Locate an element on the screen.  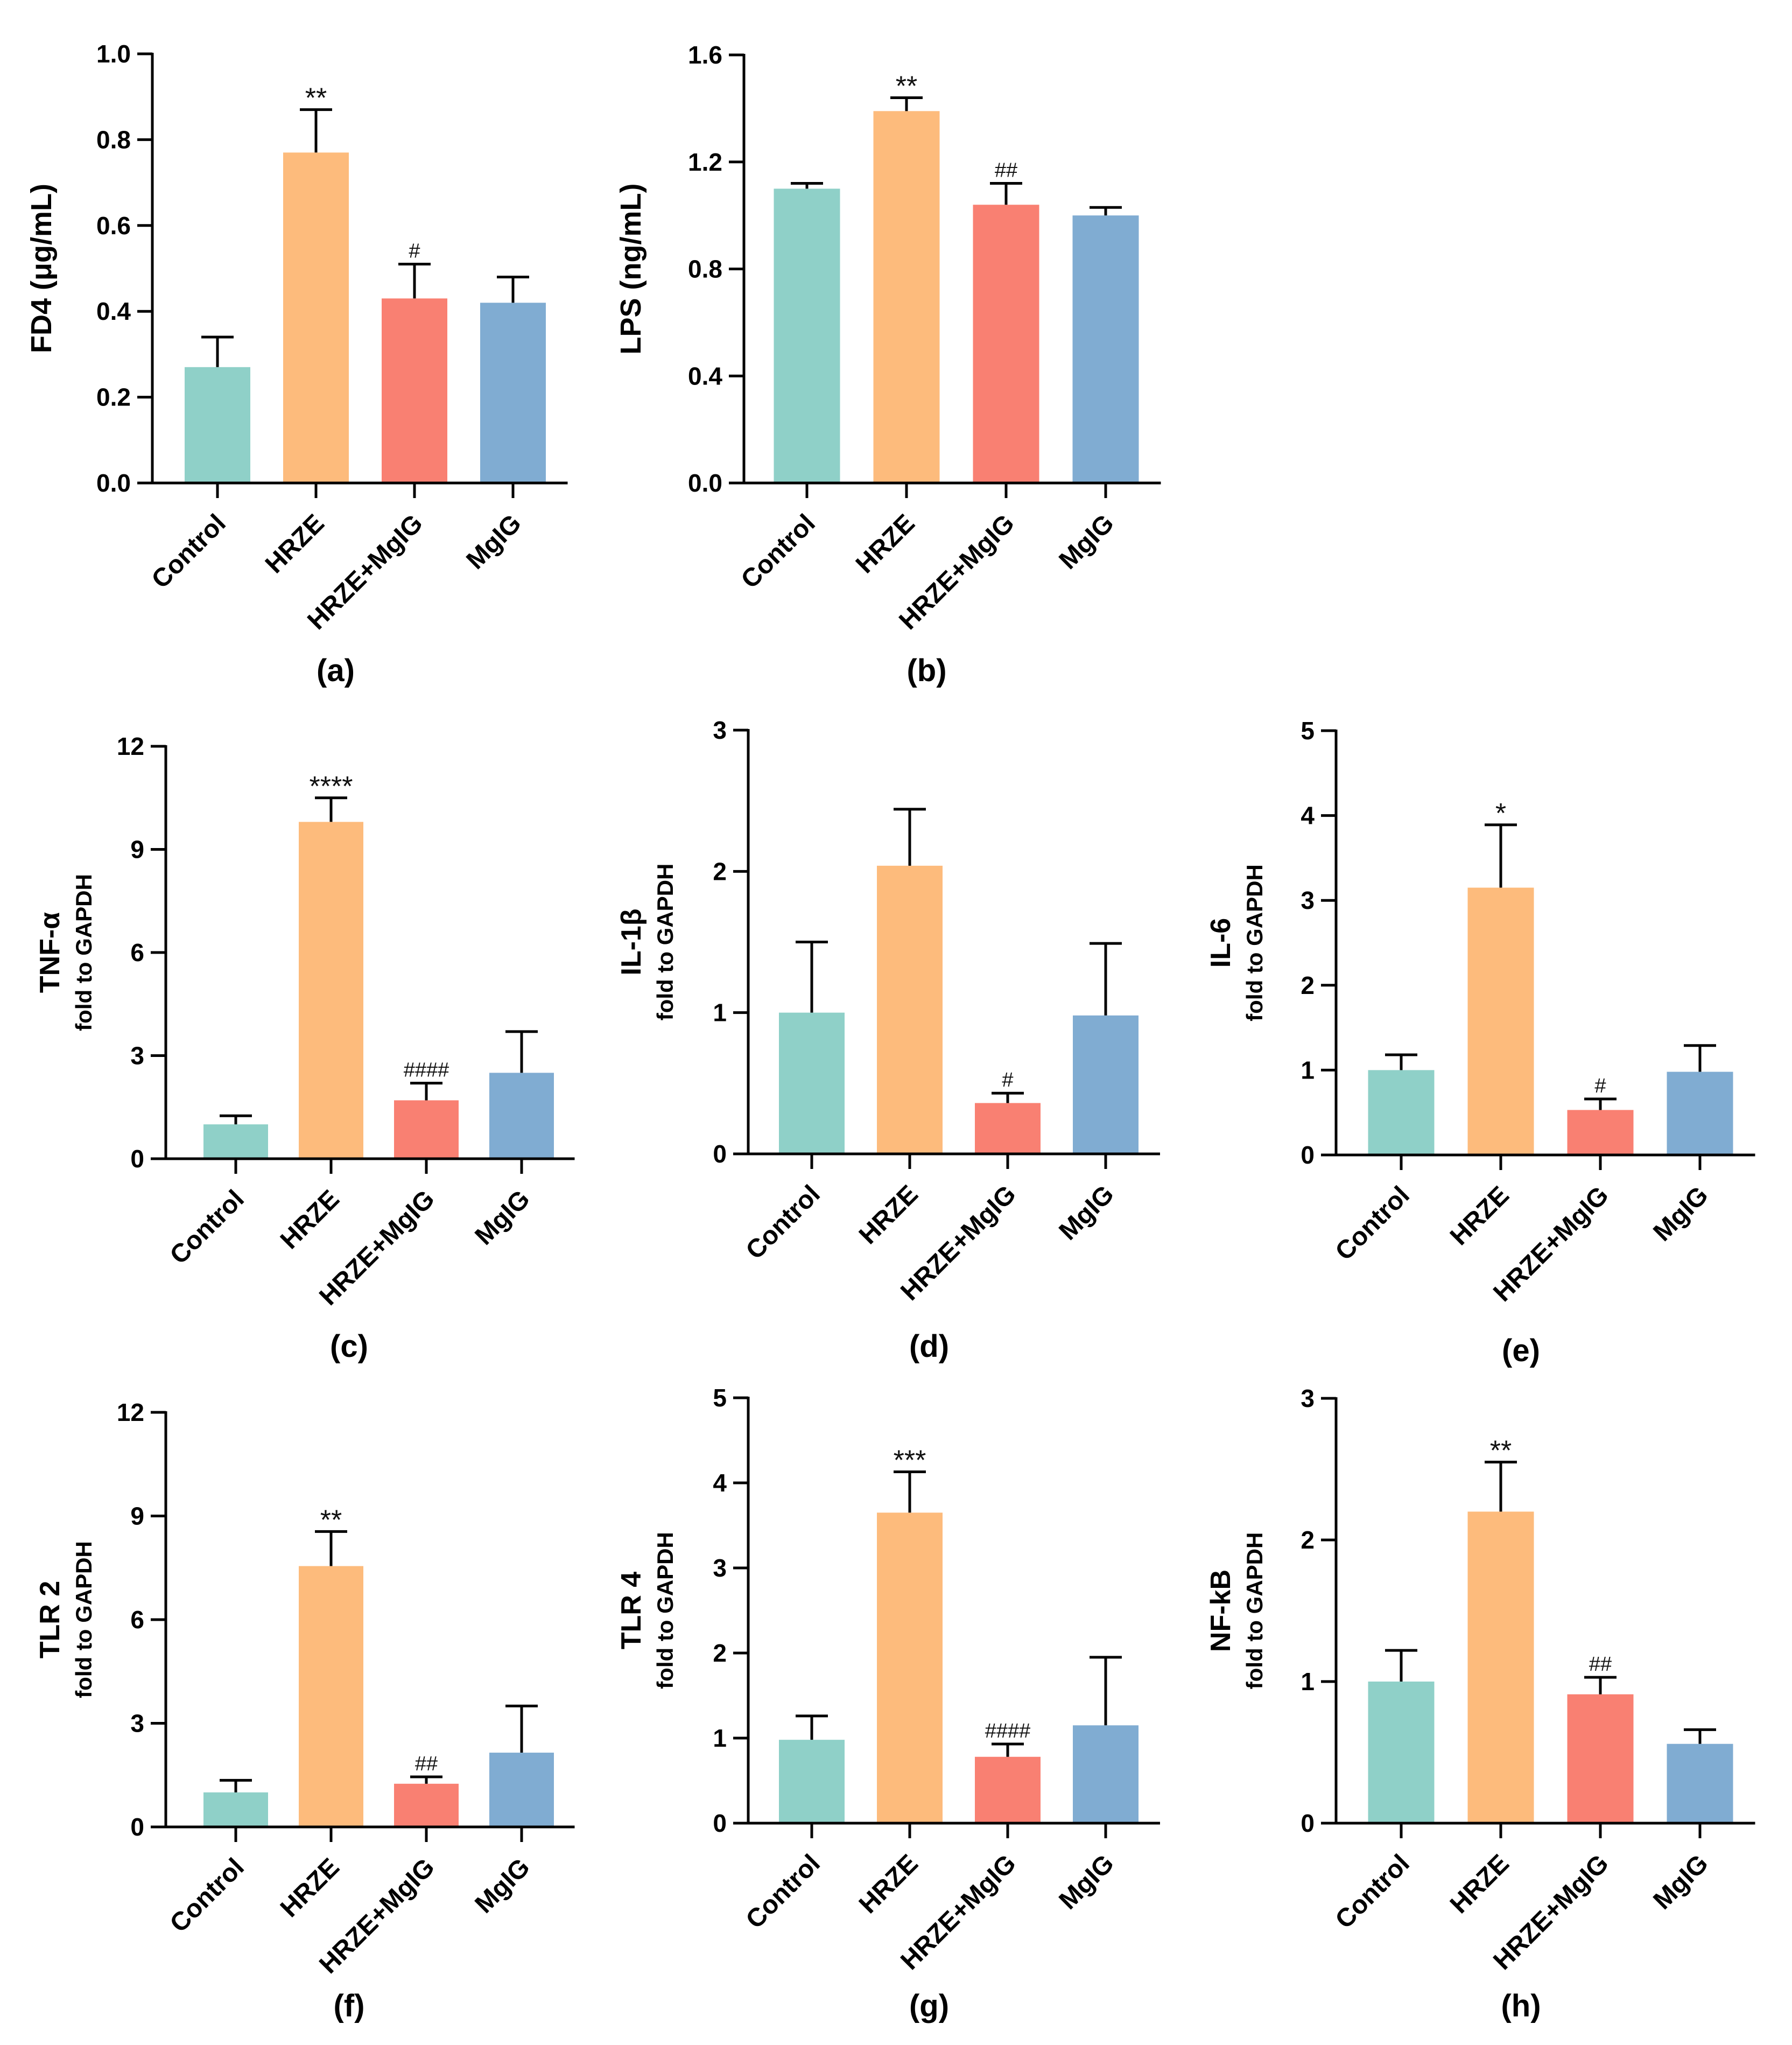
panel-label: (b) is located at coordinates (926, 671).